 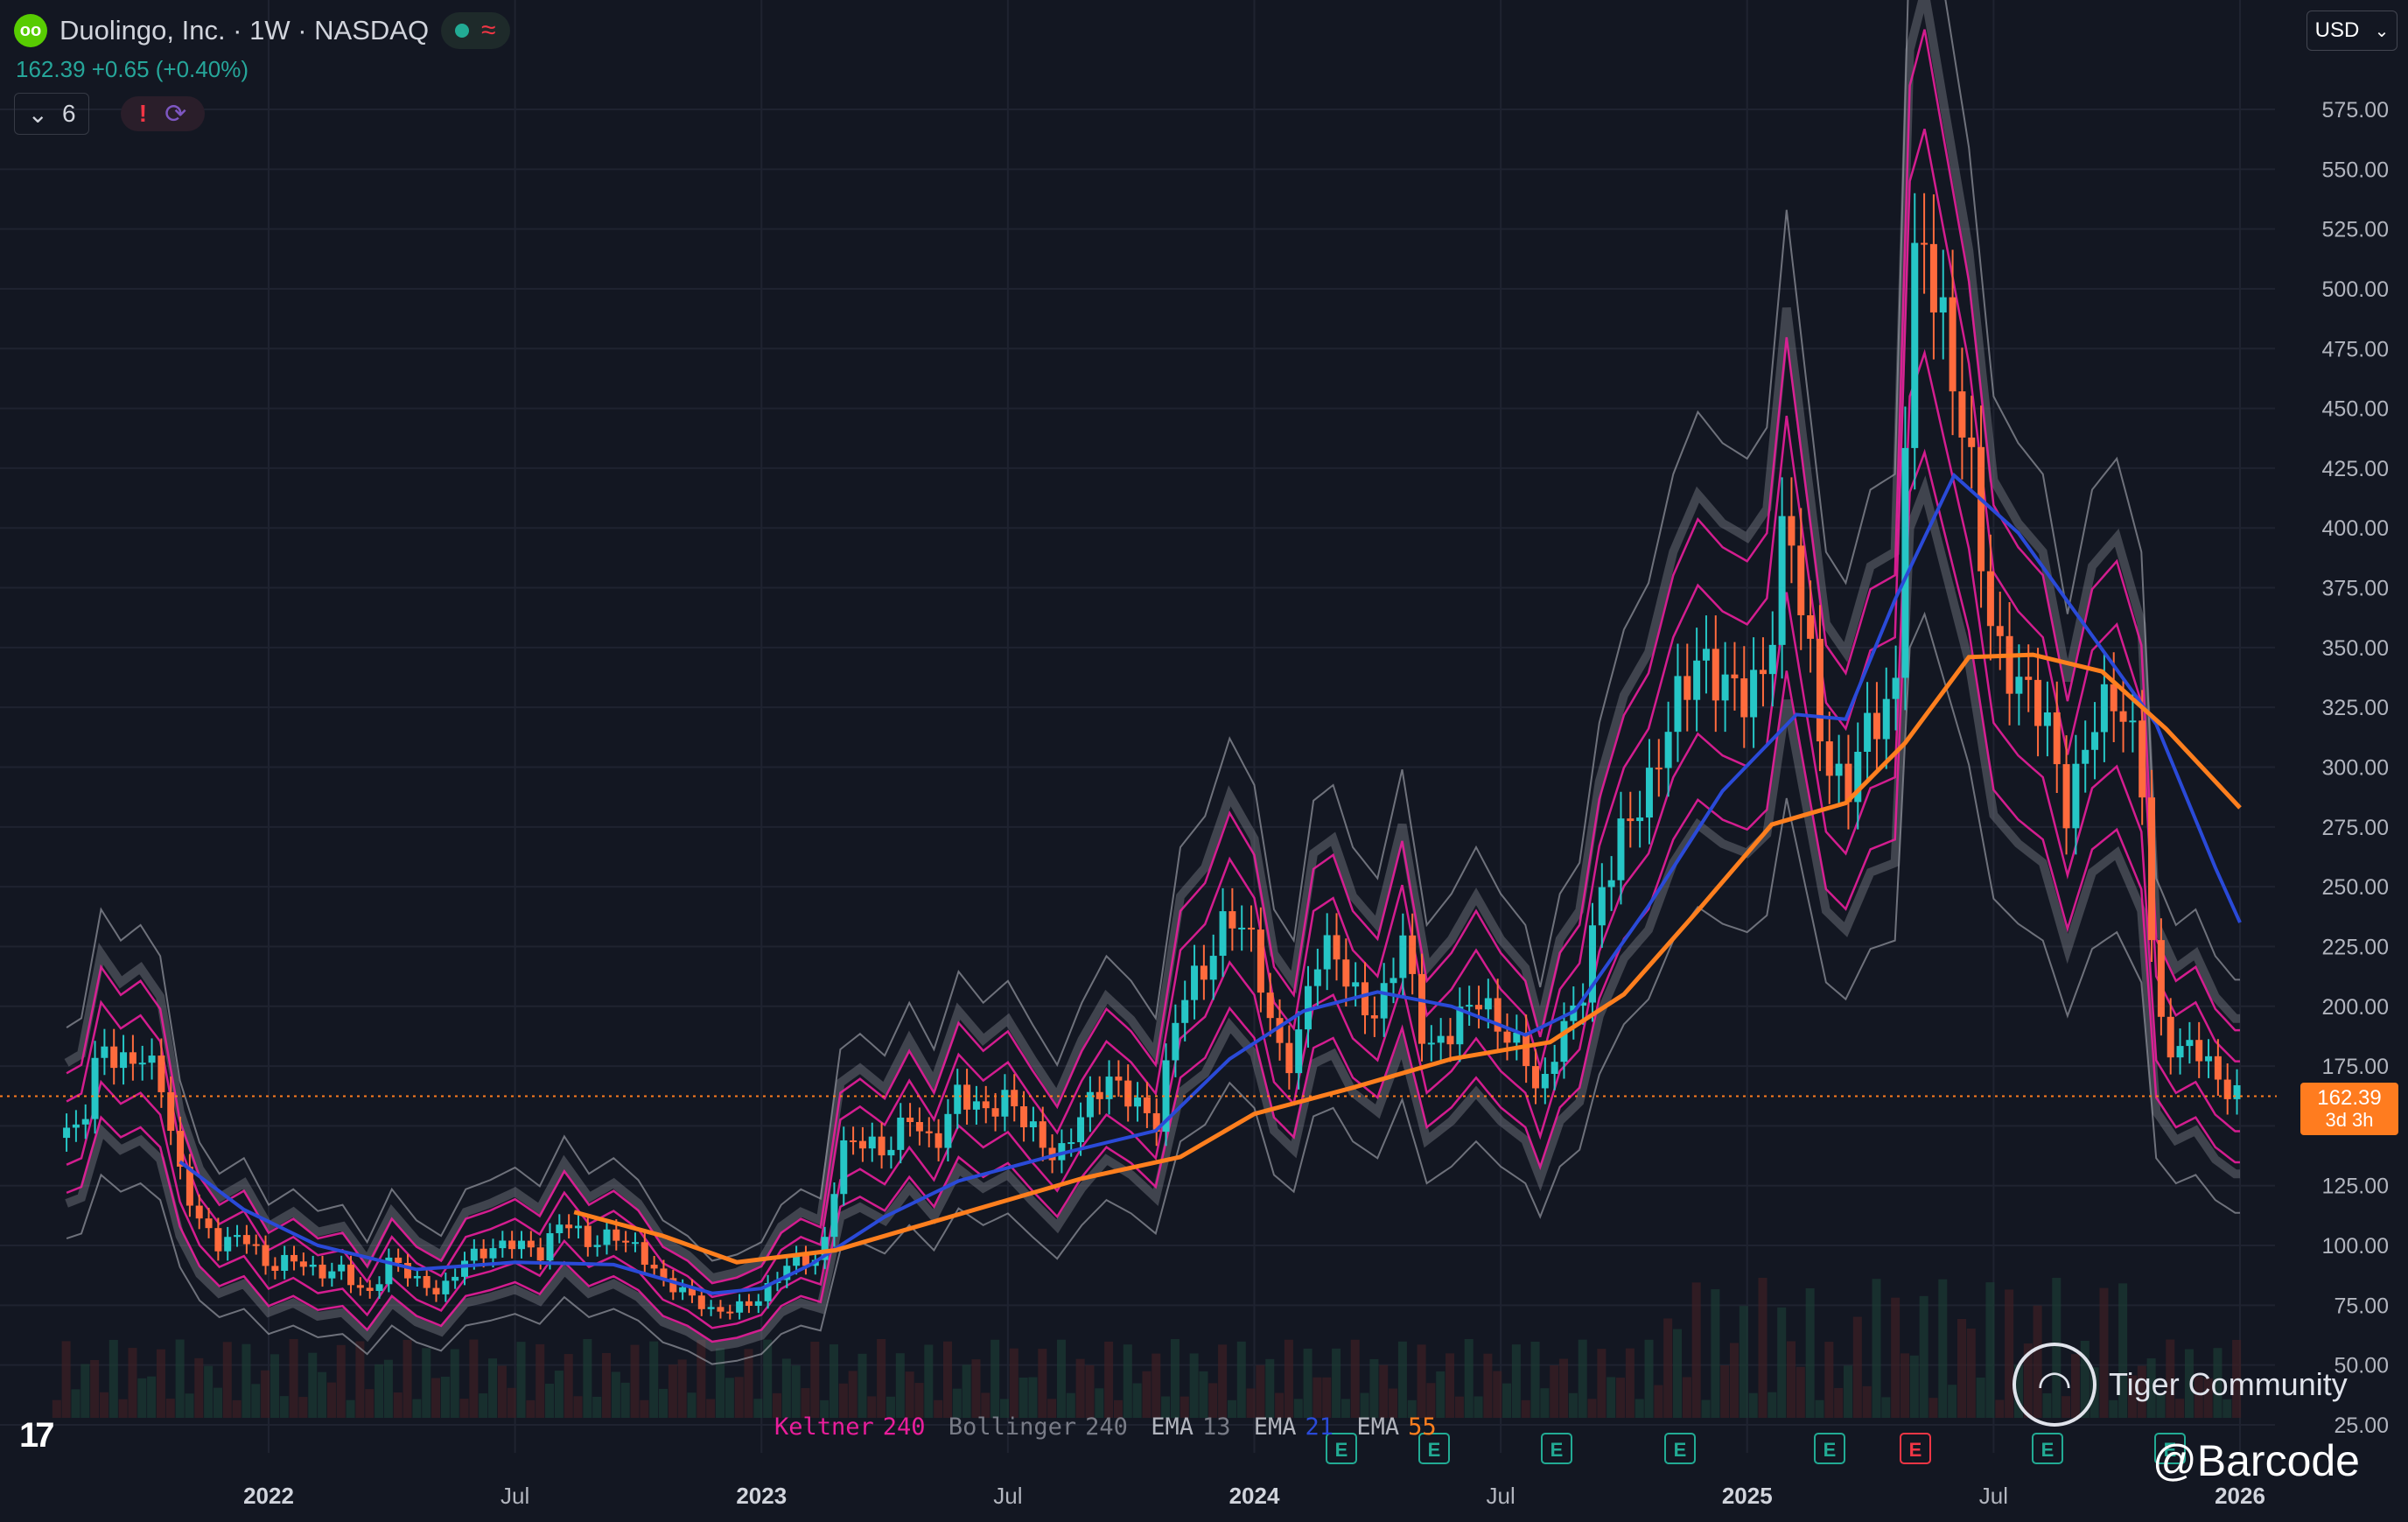 I want to click on legend-bollinger-label: Bollinger, so click(x=1012, y=1427).